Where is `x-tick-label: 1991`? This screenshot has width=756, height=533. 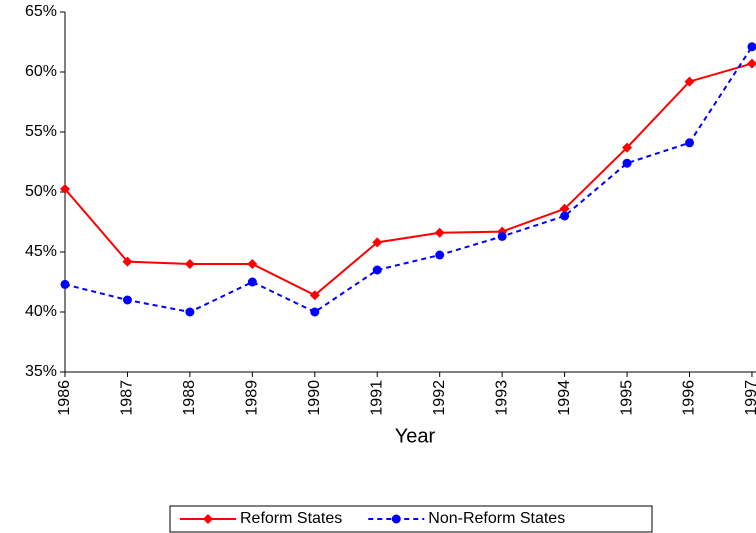 x-tick-label: 1991 is located at coordinates (376, 398).